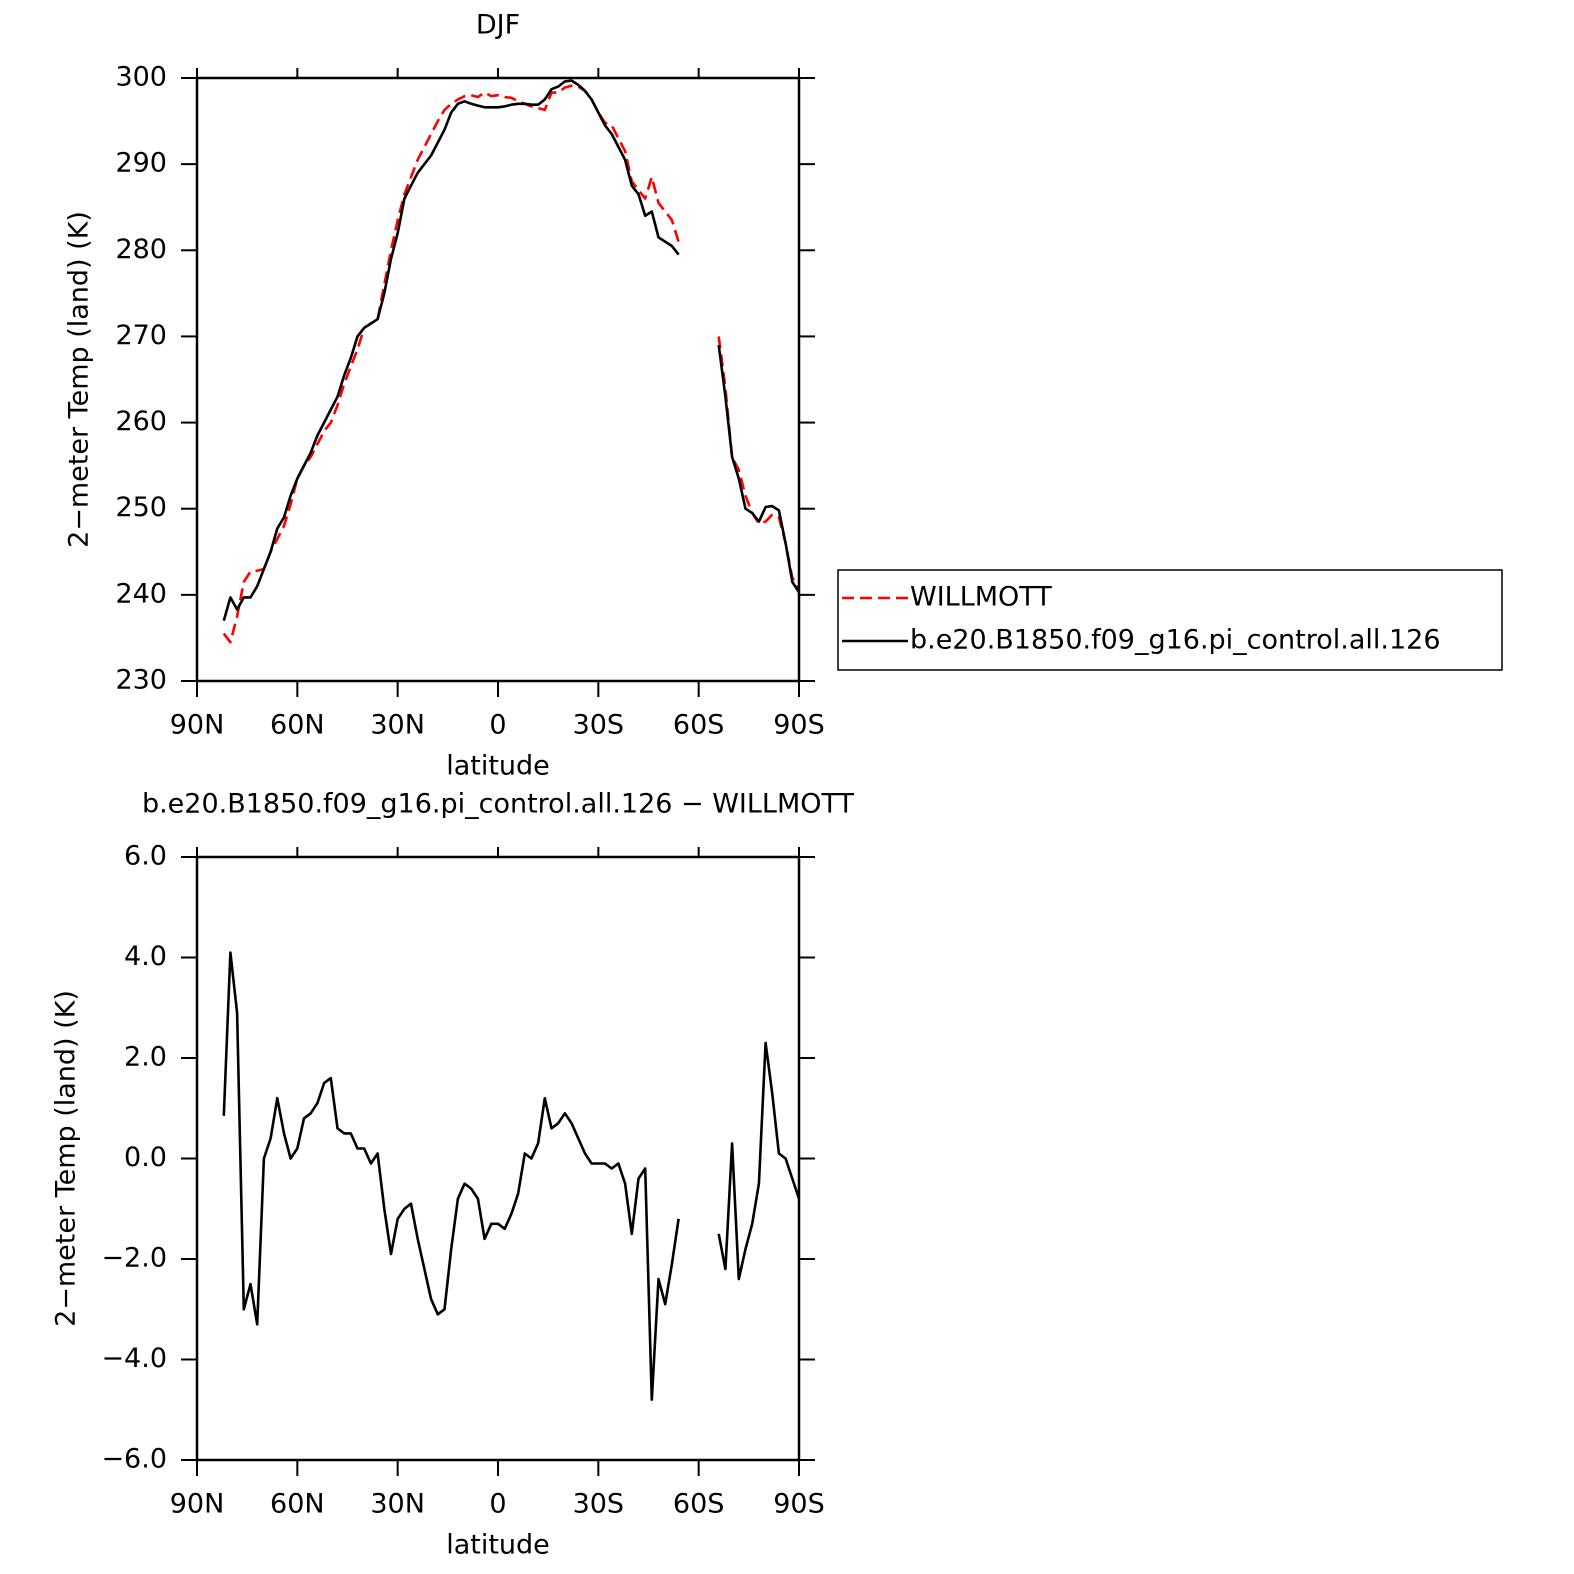 Image resolution: width=1574 pixels, height=1574 pixels. What do you see at coordinates (145, 856) in the screenshot?
I see `y-tick-label: 6.0` at bounding box center [145, 856].